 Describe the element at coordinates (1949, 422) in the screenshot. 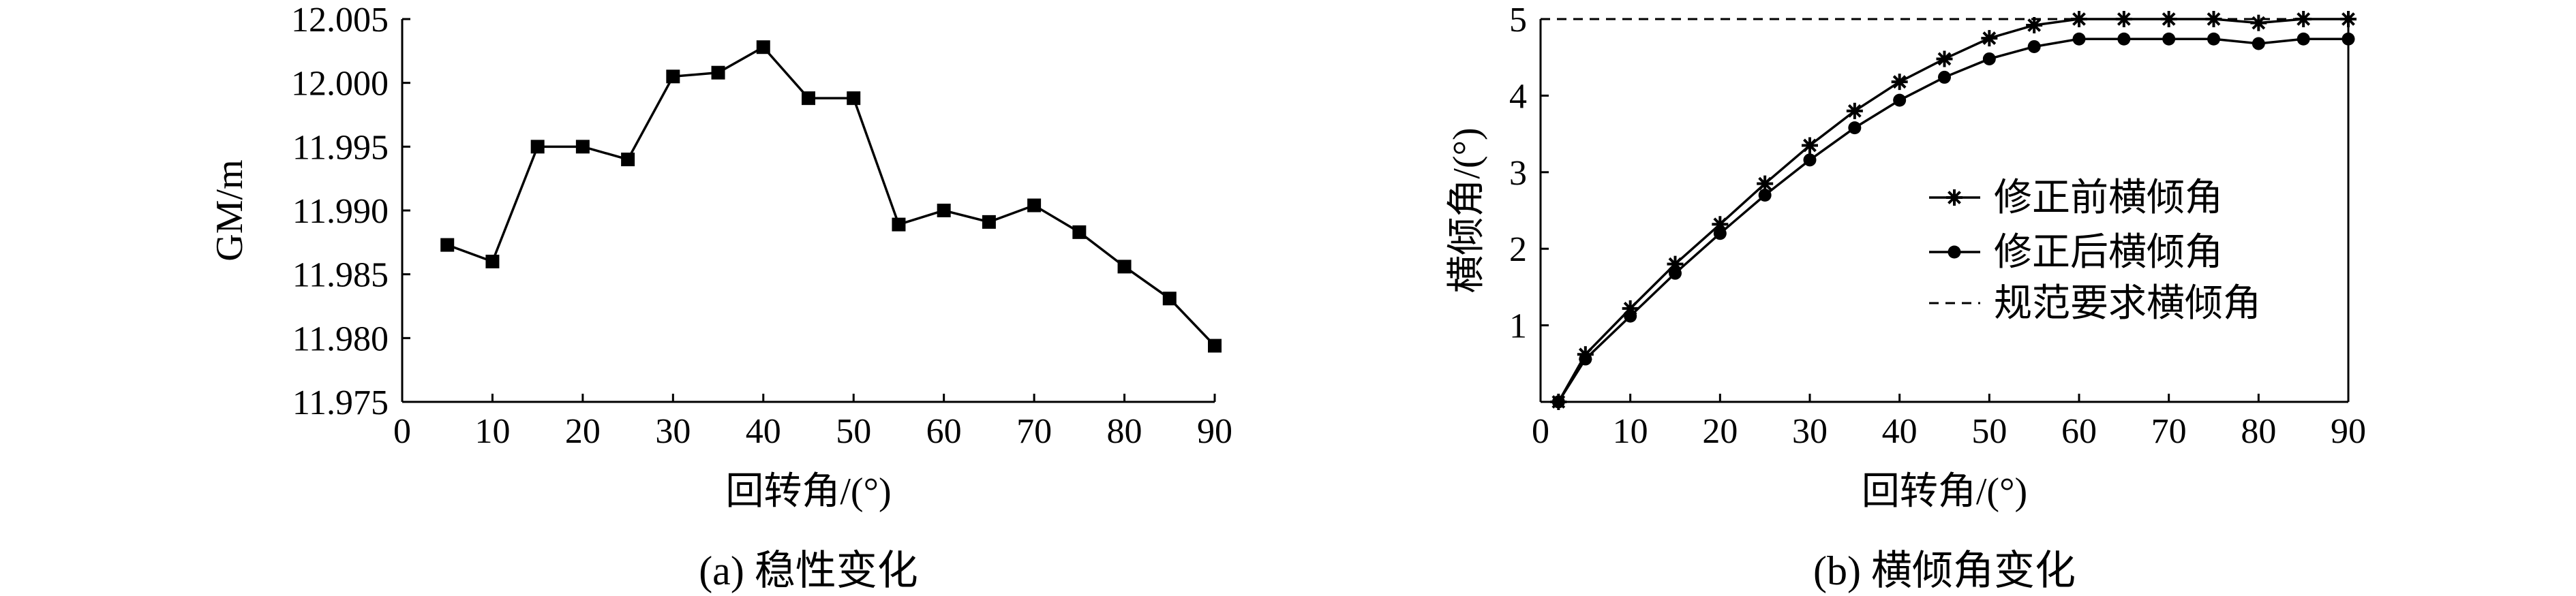

I see `chart-b-x-ticks: 0 10 20 30 40 50 60 70 80 90` at that location.